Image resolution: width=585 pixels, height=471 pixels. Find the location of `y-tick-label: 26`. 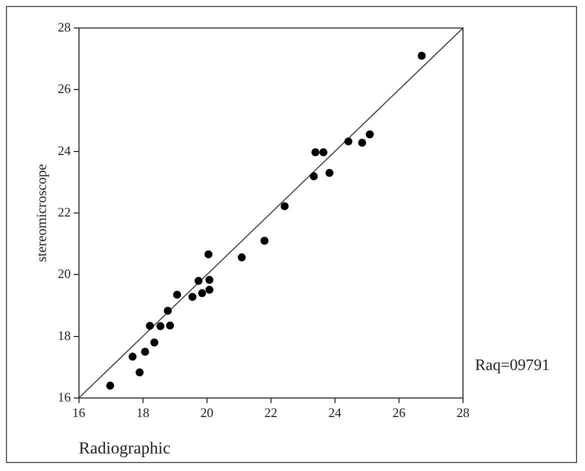

y-tick-label: 26 is located at coordinates (65, 88).